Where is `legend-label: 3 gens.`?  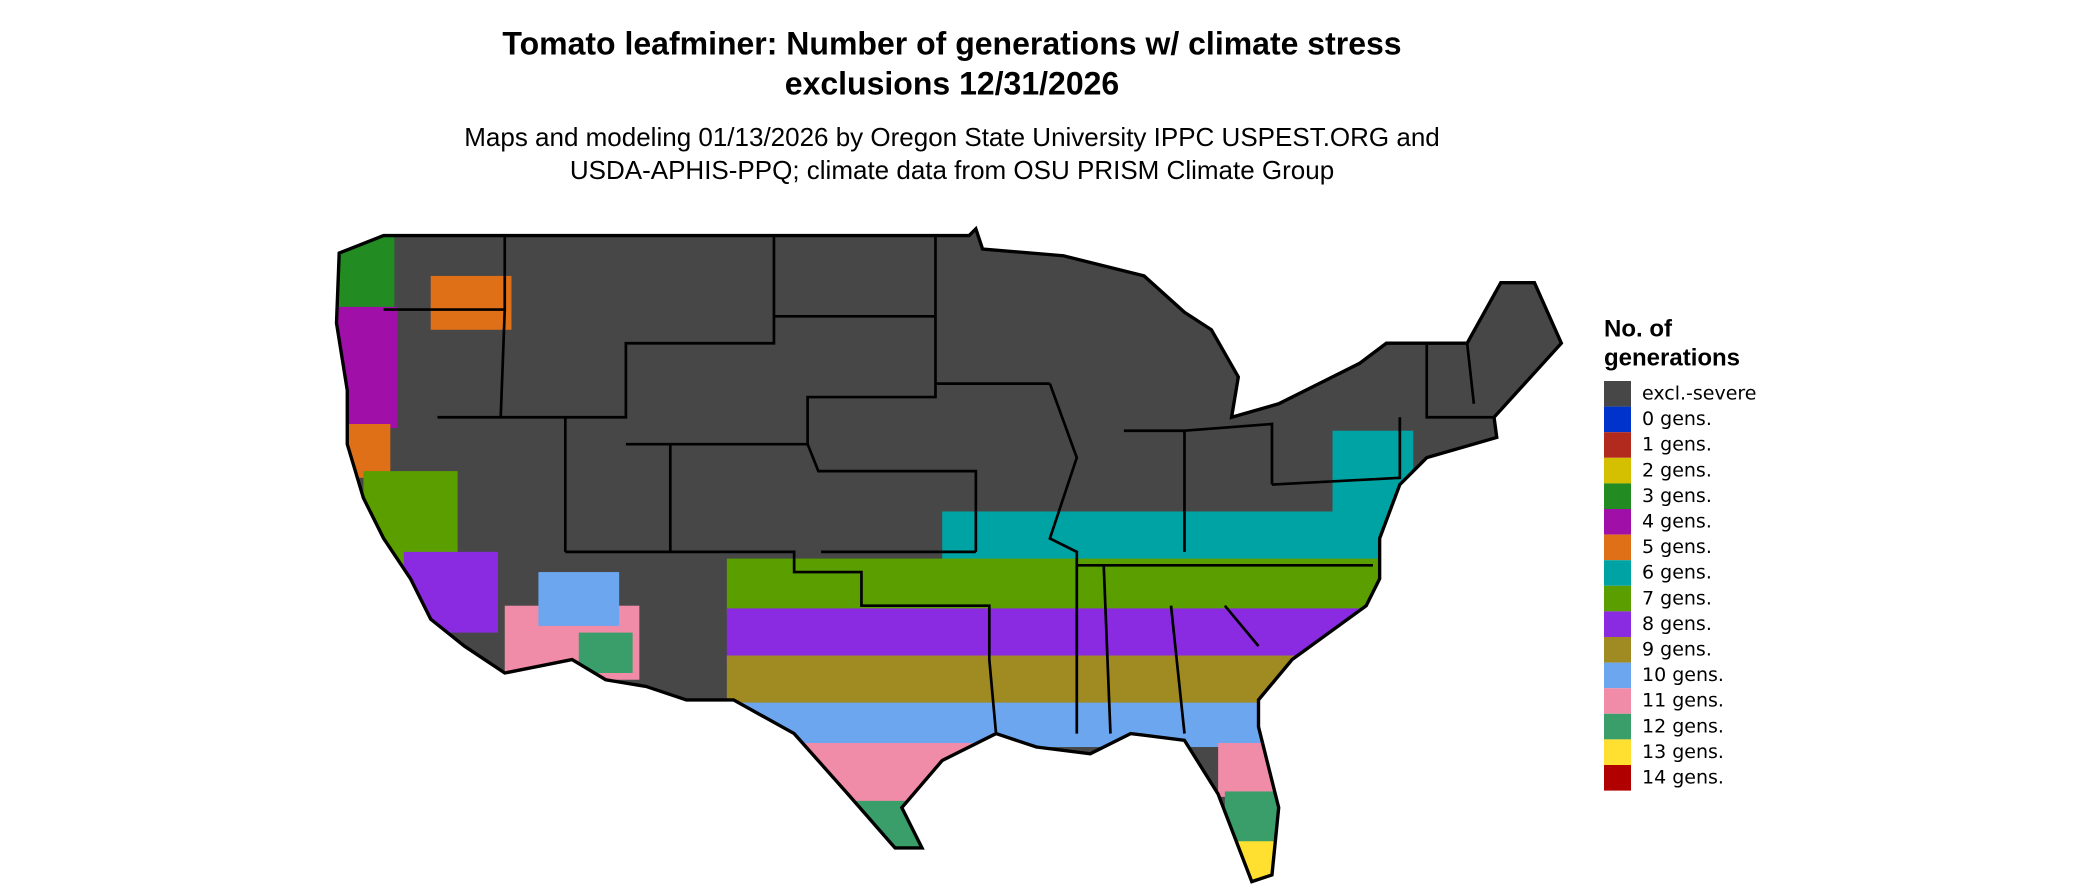 legend-label: 3 gens. is located at coordinates (1677, 496).